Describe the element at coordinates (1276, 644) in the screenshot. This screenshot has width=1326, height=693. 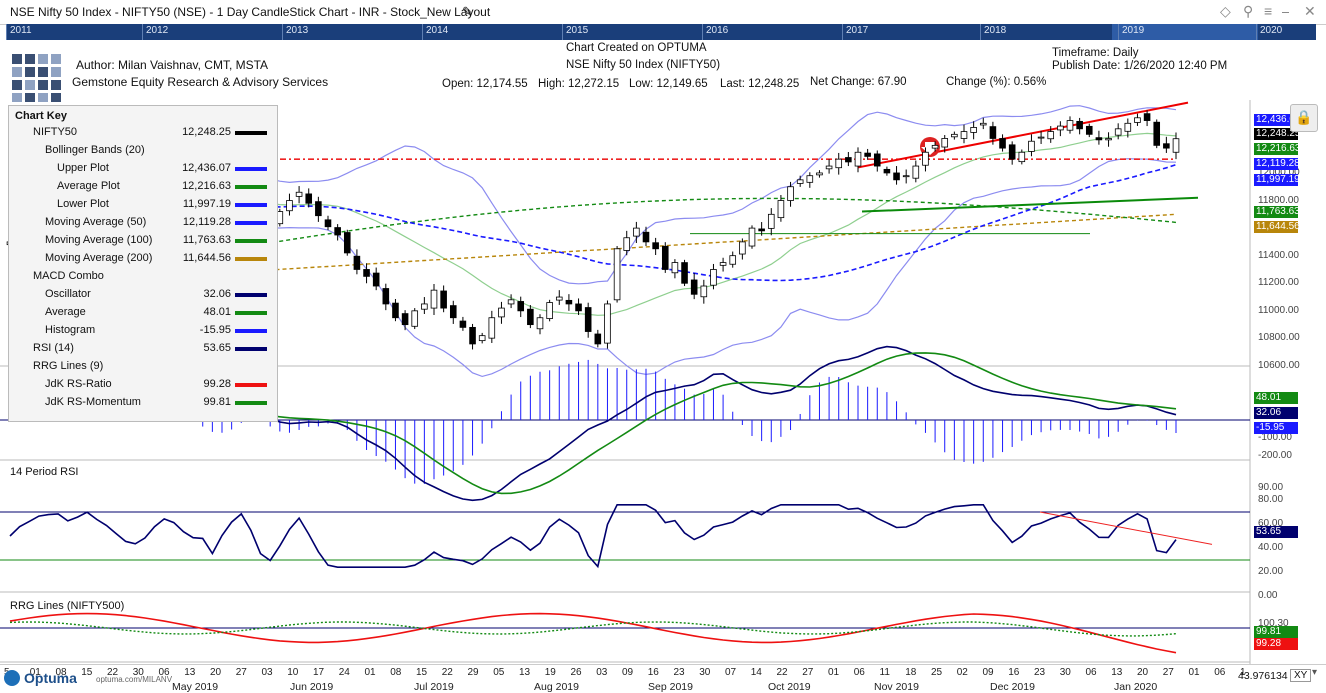
I see `rrg-value-tag: 99.28` at that location.